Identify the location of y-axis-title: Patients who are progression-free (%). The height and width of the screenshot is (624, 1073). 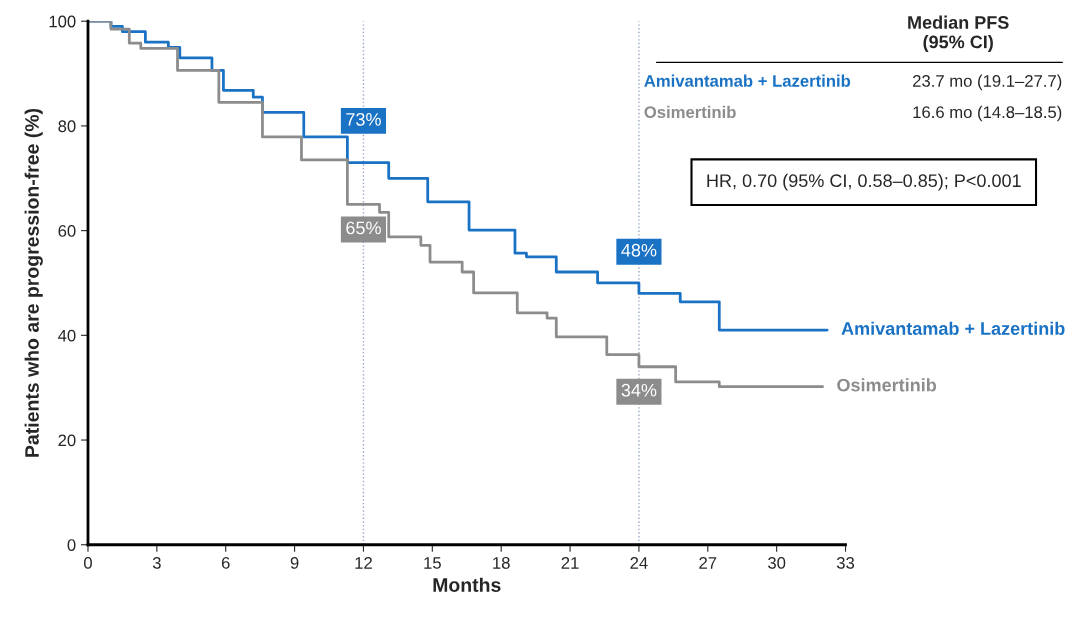
(33, 282).